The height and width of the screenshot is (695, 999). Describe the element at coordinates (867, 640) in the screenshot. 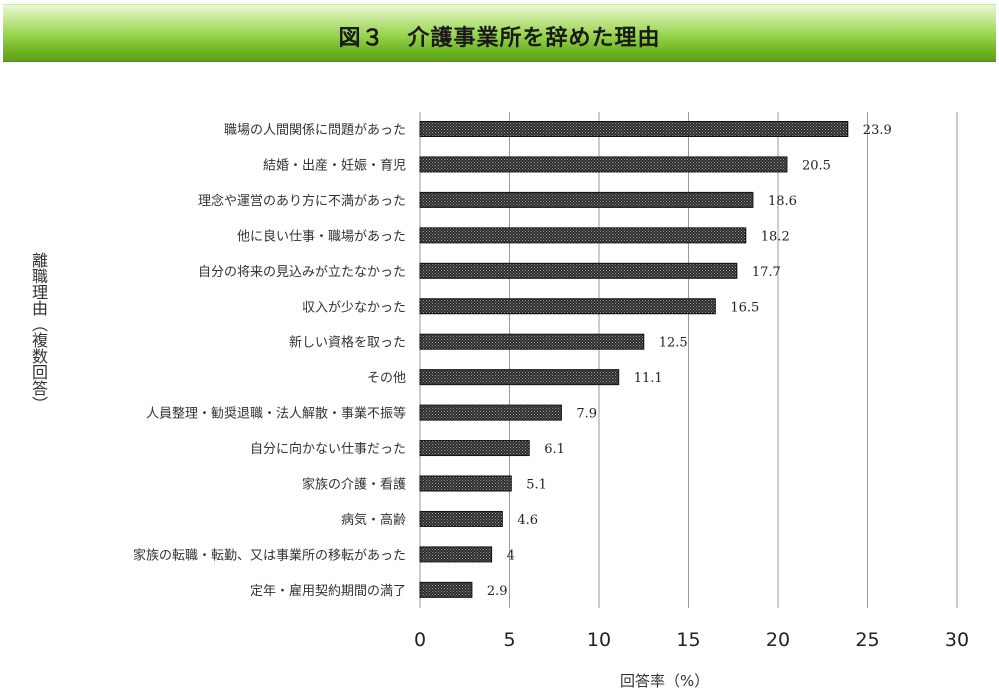

I see `x-tick-label: 25` at that location.